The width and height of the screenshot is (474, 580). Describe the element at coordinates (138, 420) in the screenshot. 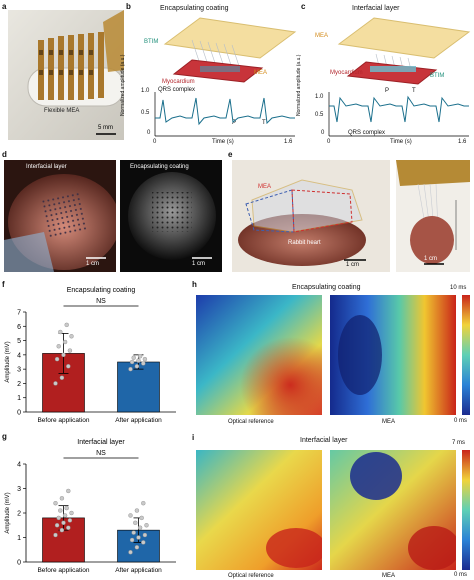

I see `x-tick-label: After application` at that location.